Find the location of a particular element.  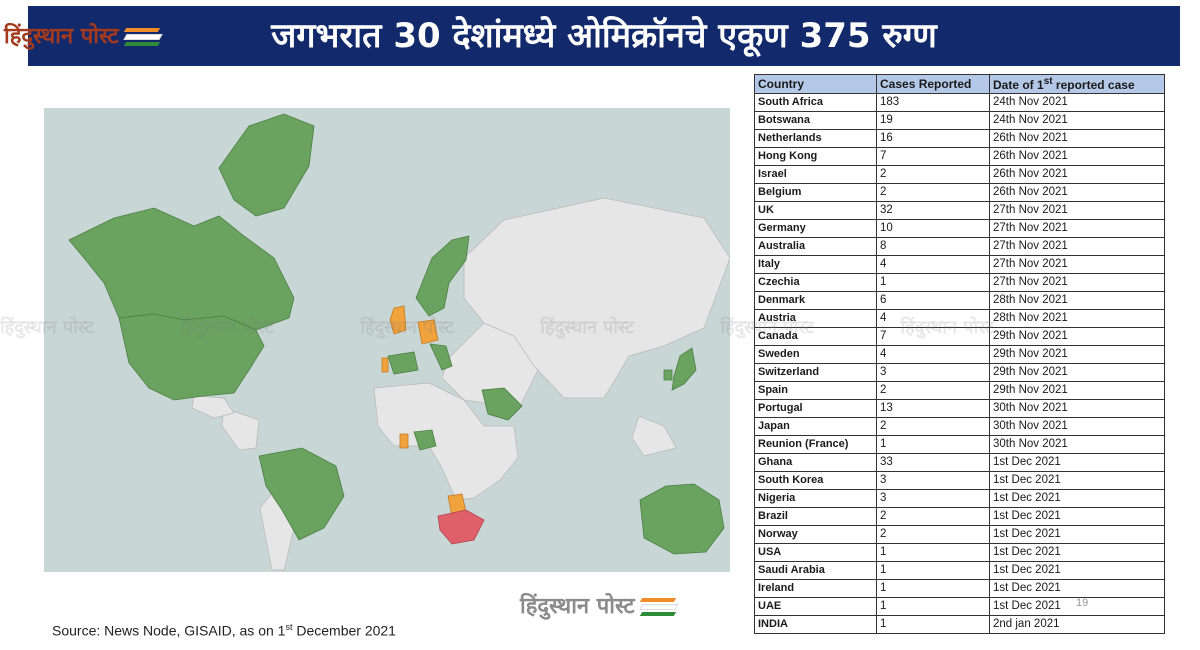

cell-country: South Africa is located at coordinates (815, 102).